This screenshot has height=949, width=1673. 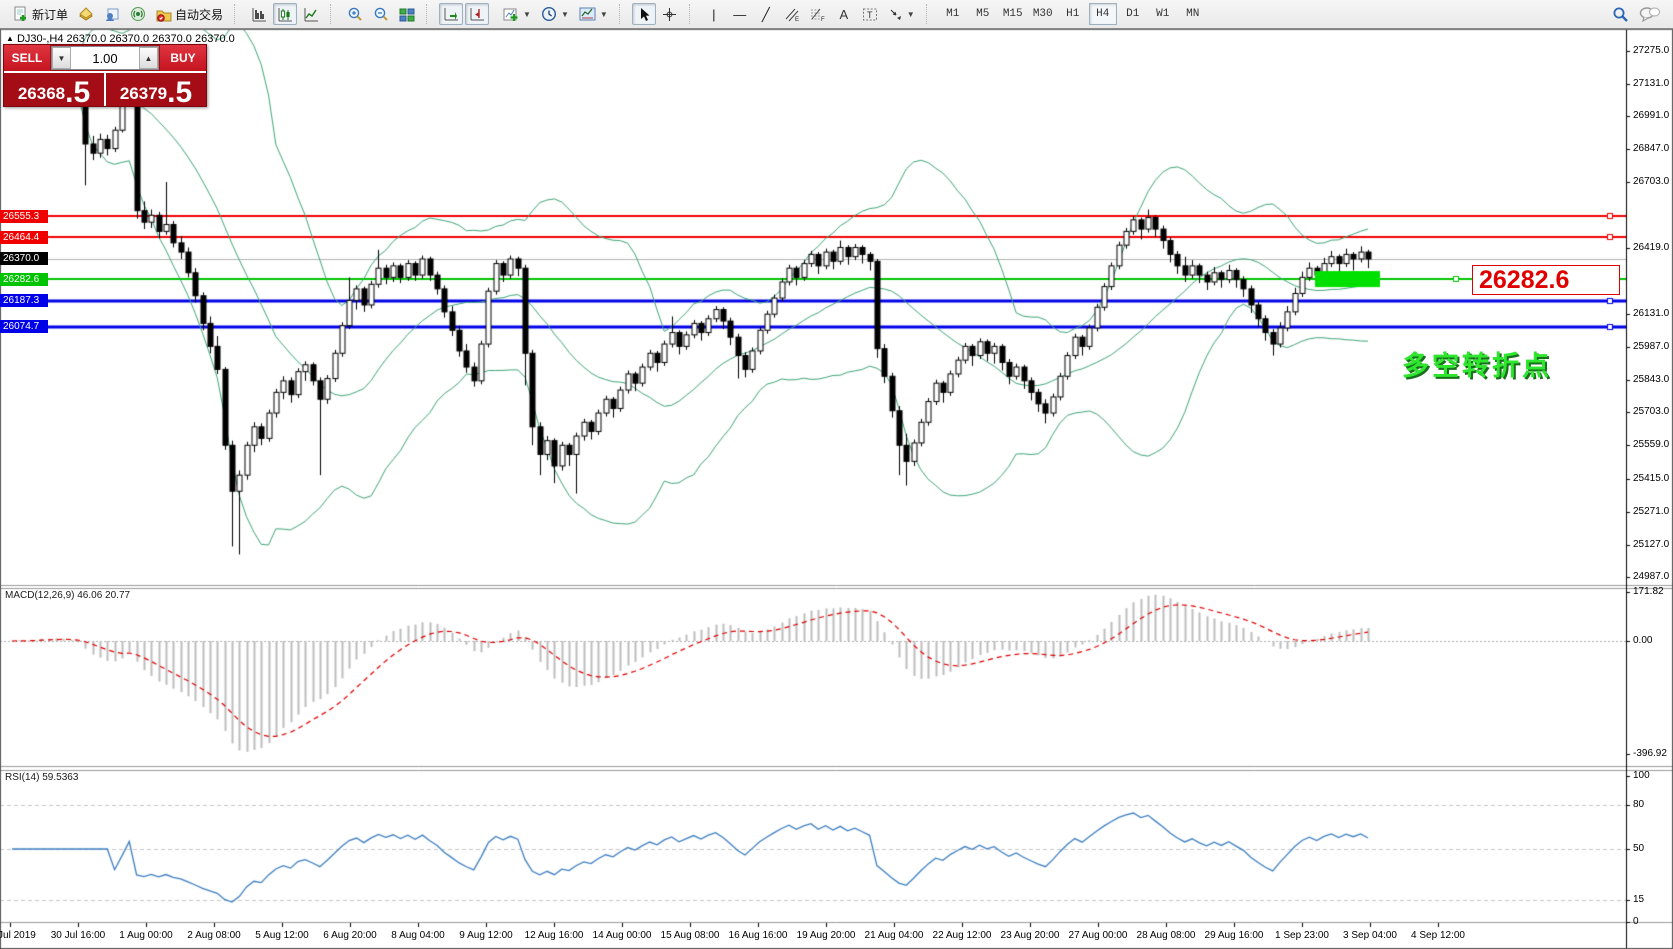 What do you see at coordinates (86, 14) in the screenshot?
I see `new-chart-button` at bounding box center [86, 14].